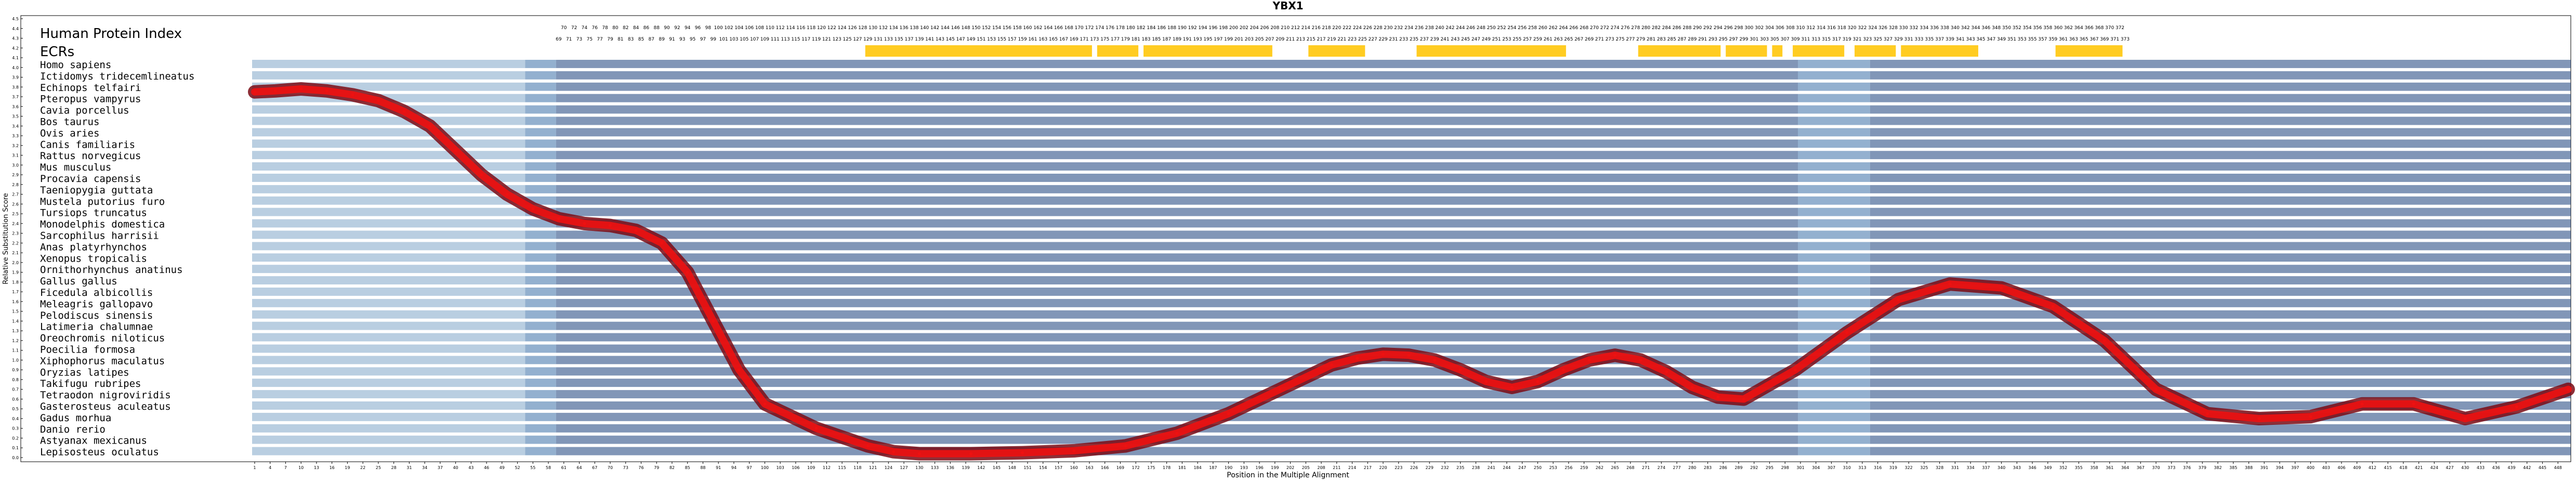 This screenshot has width=2576, height=481. Describe the element at coordinates (718, 467) in the screenshot. I see `x-tick-label: 91` at that location.